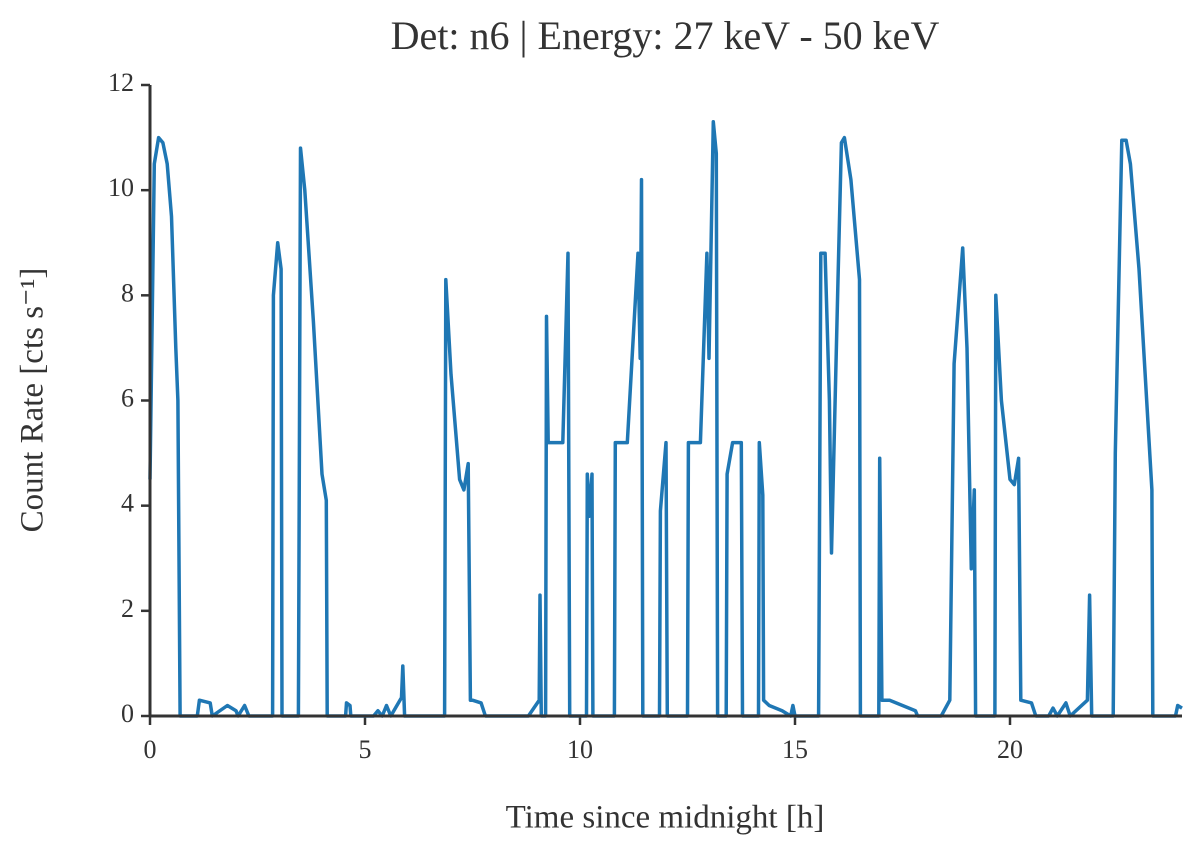  I want to click on y-tick-label: 12, so click(121, 82).